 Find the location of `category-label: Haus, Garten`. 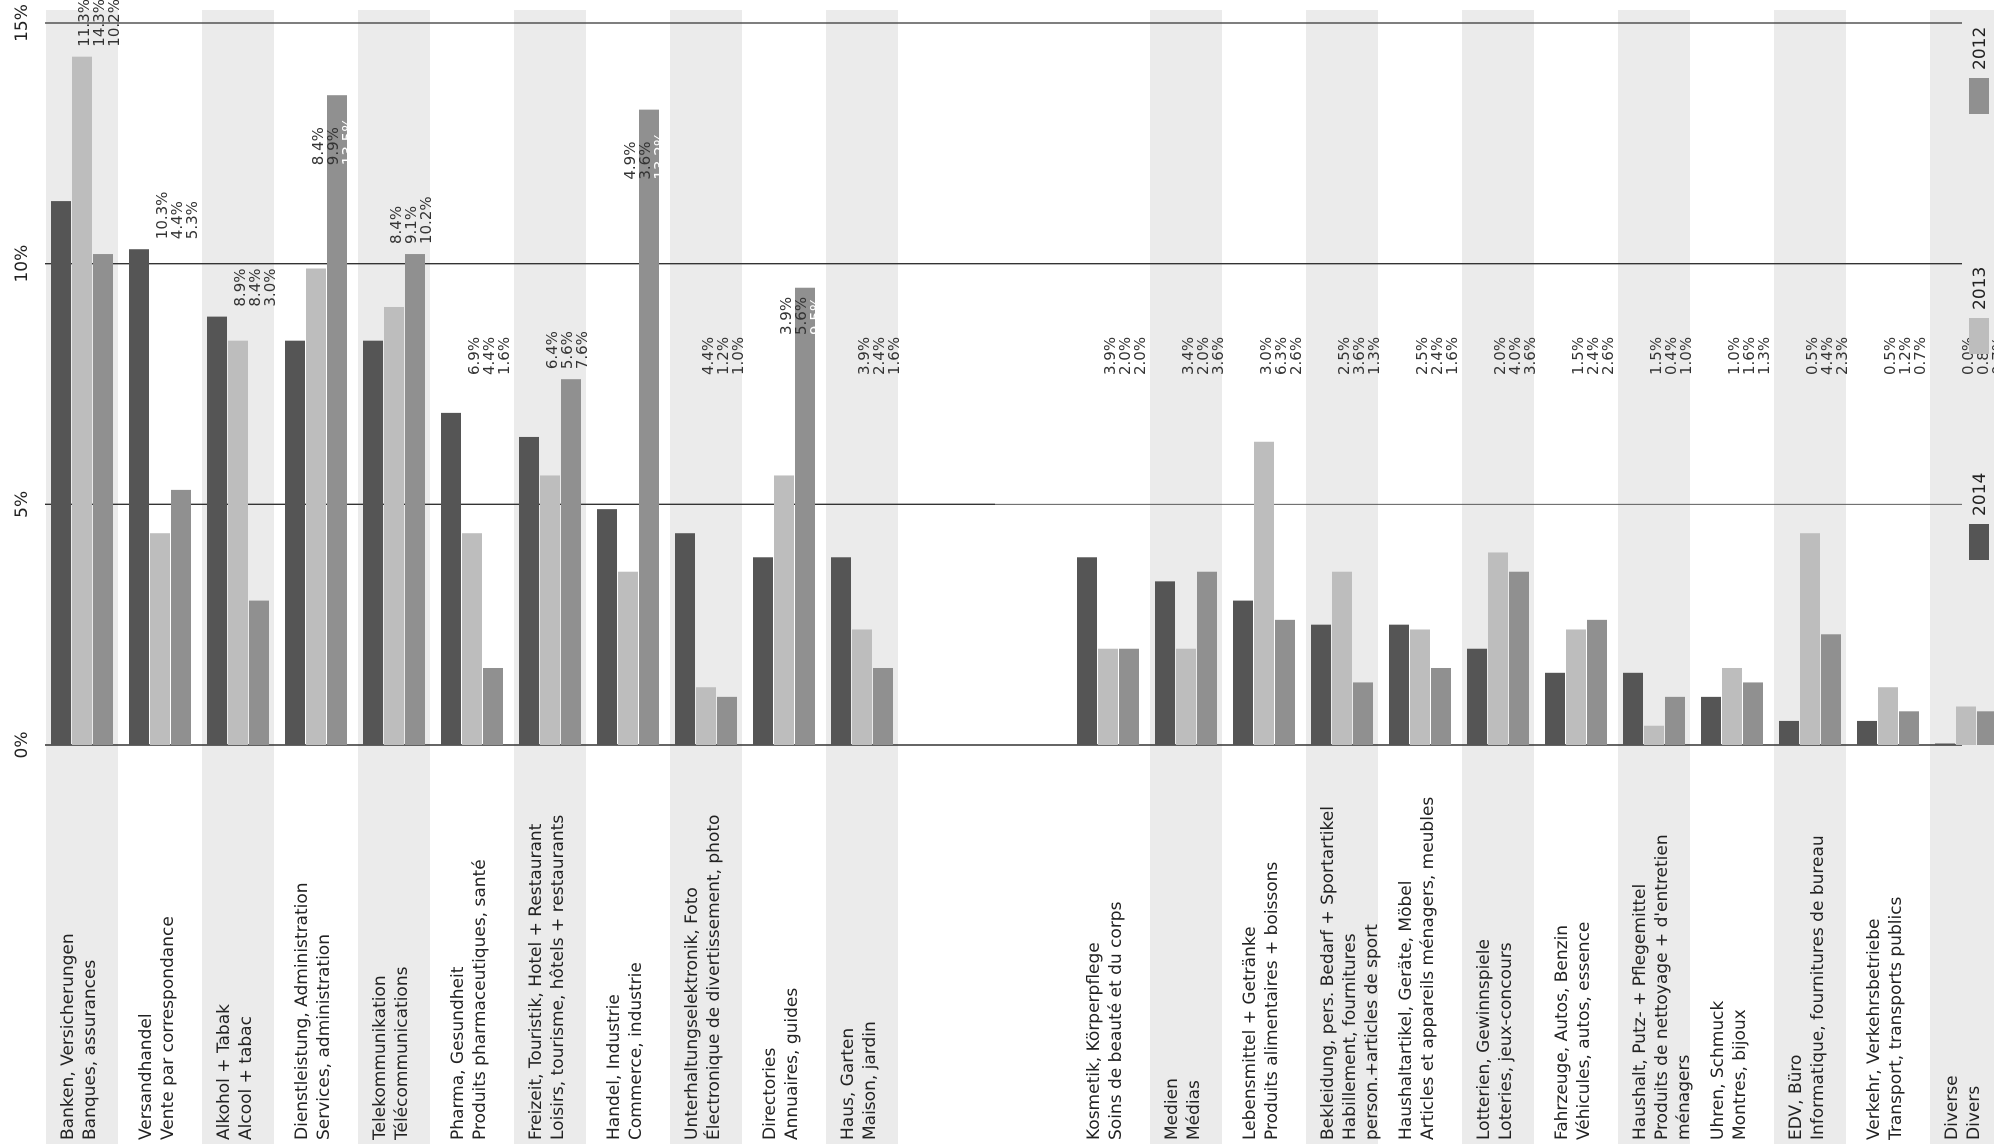

category-label: Haus, Garten is located at coordinates (848, 1084).